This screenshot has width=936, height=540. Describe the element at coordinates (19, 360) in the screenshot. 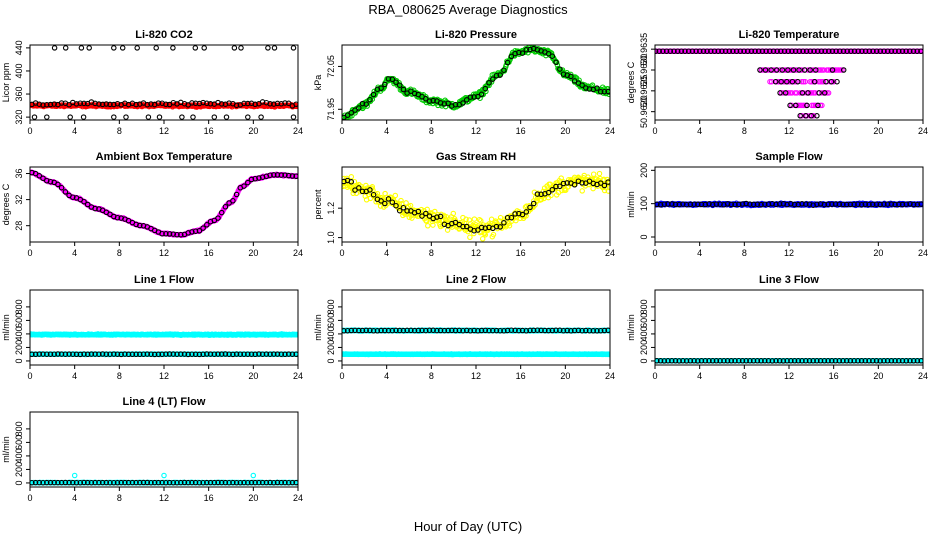

I see `y-tick-label: 0` at that location.